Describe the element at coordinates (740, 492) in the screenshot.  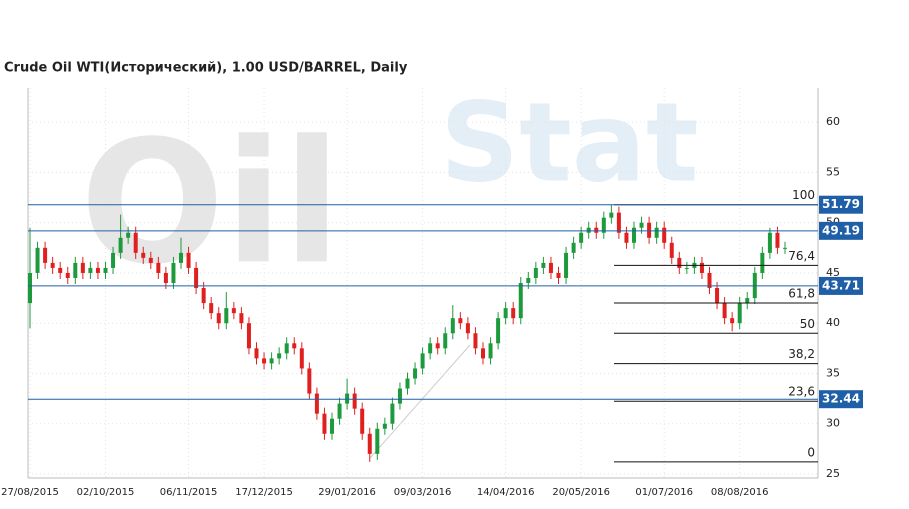
I see `x-tick-label: 08/08/2016` at that location.